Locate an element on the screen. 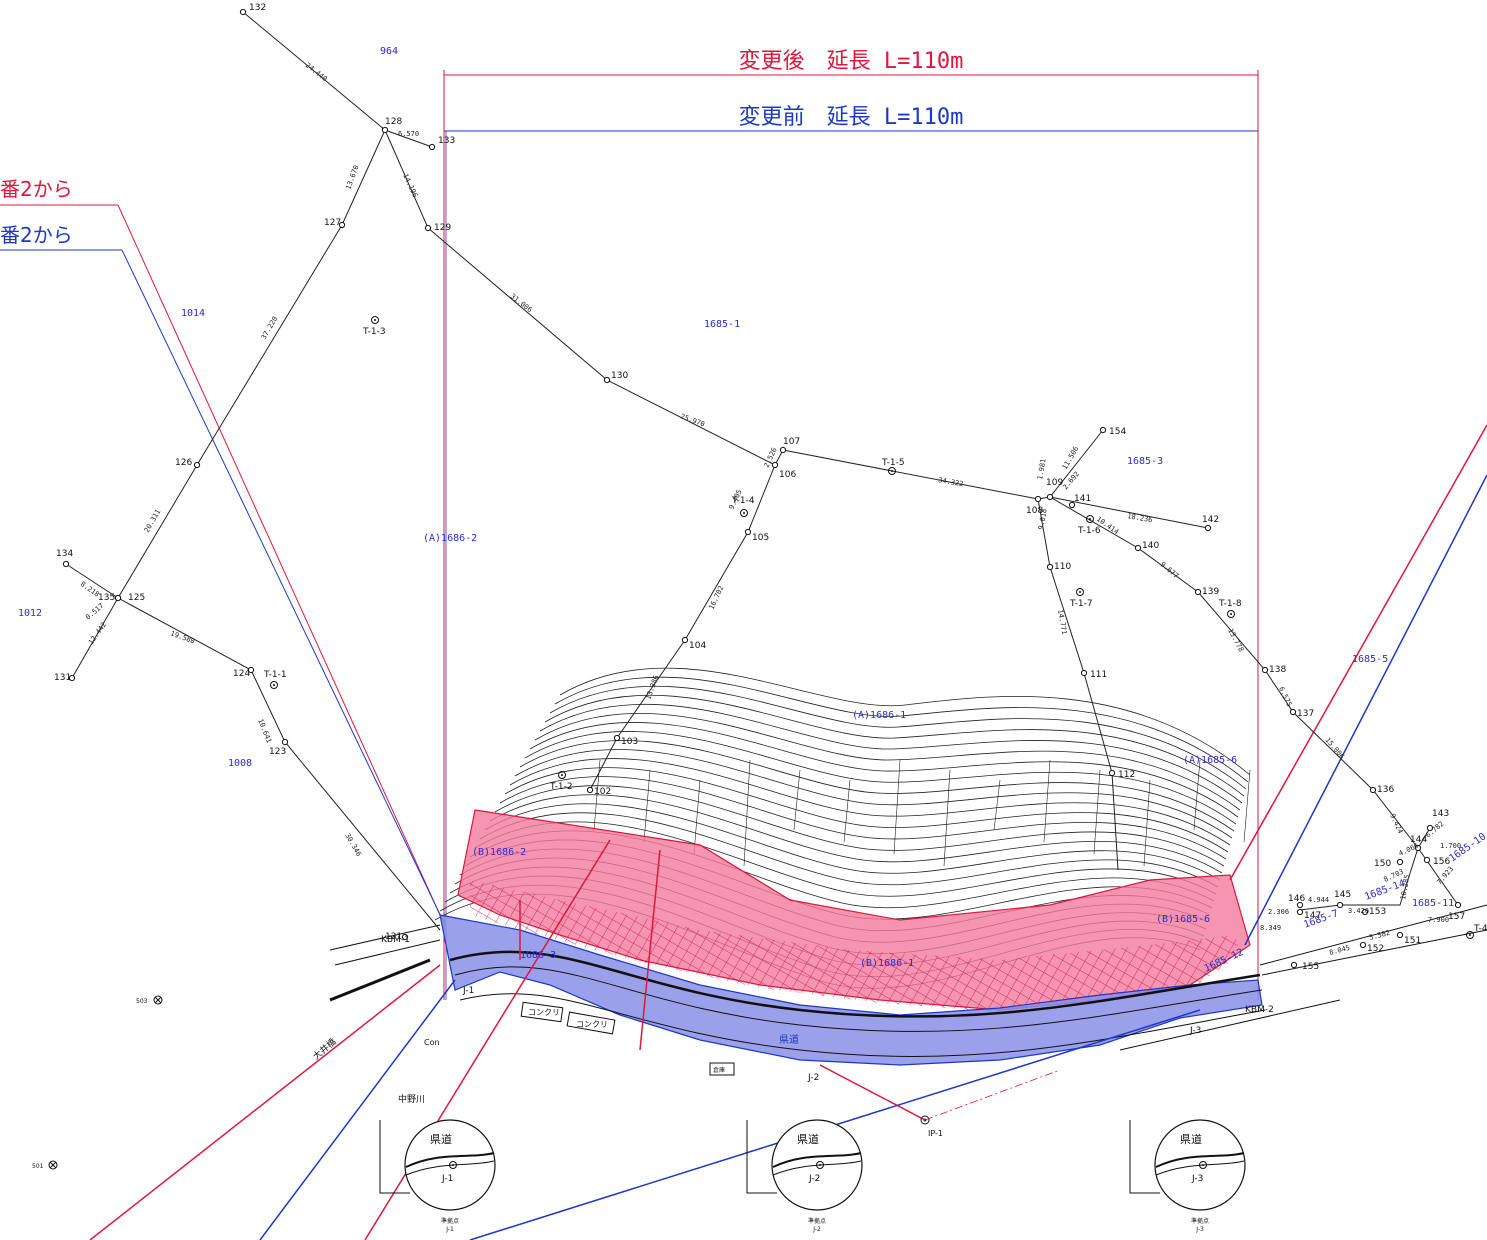 This screenshot has height=1240, width=1487. distance-label: 14.771 is located at coordinates (1062, 622).